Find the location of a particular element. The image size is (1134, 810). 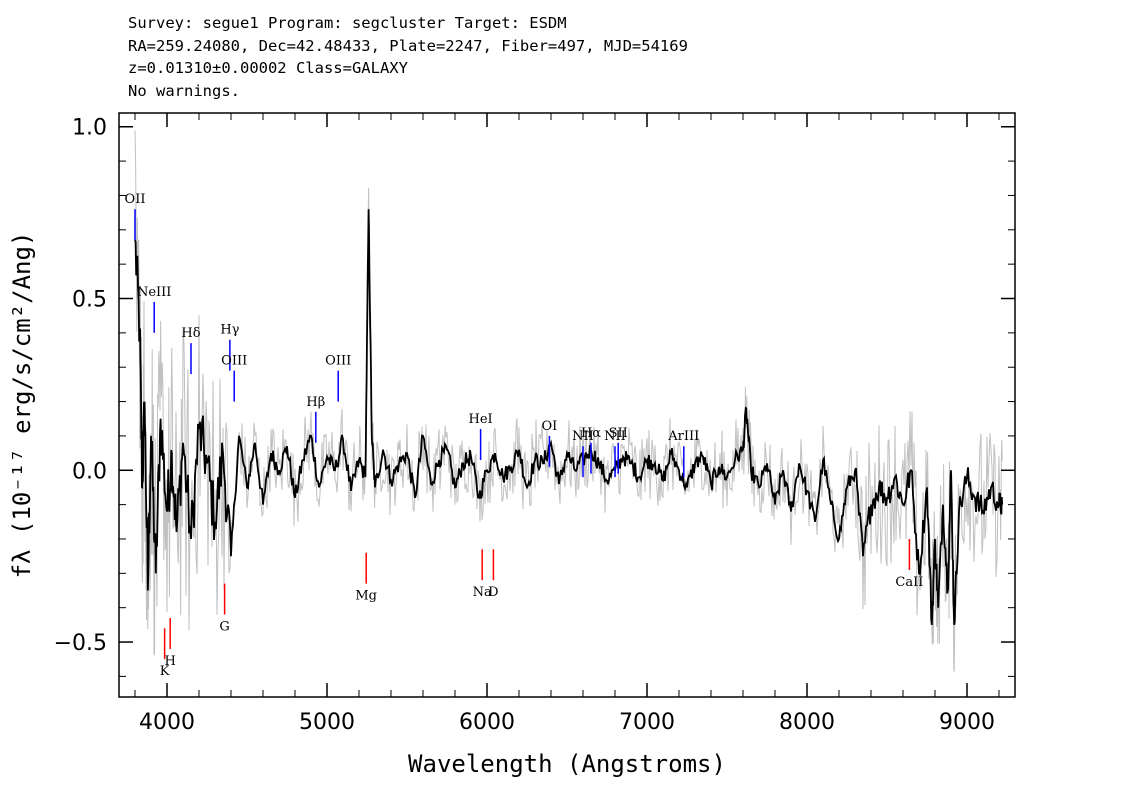

emission-line-label: Hγ is located at coordinates (229, 330).